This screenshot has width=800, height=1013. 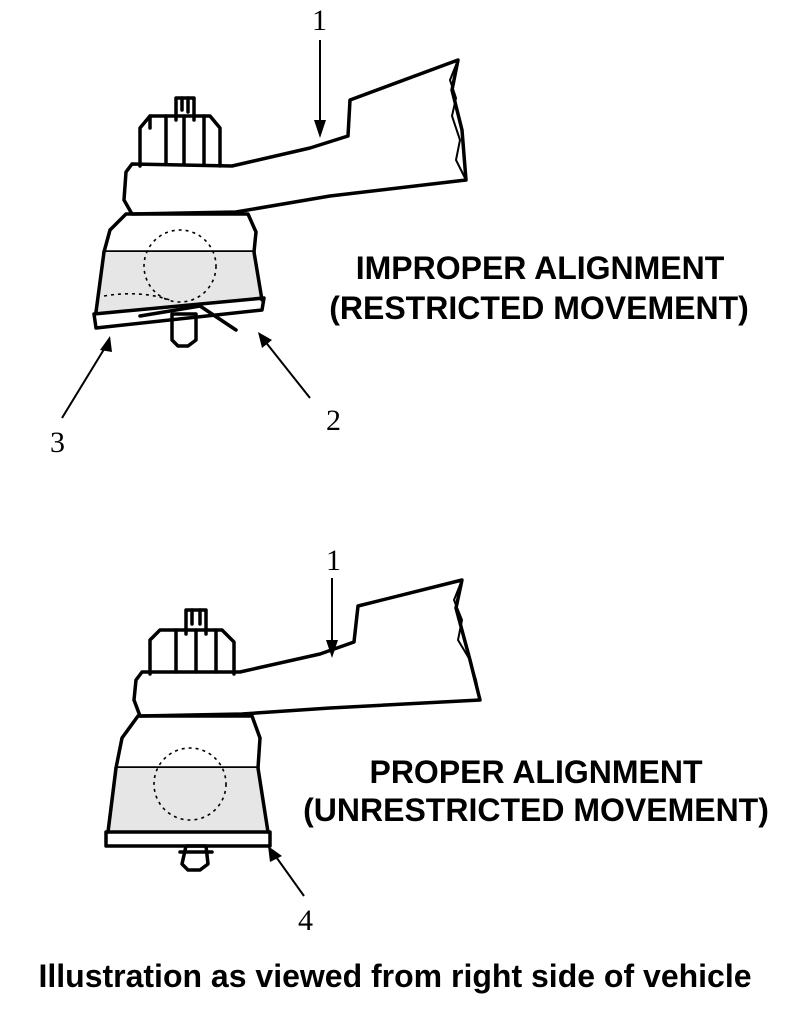 What do you see at coordinates (180, 233) in the screenshot?
I see `improper-boot-upper` at bounding box center [180, 233].